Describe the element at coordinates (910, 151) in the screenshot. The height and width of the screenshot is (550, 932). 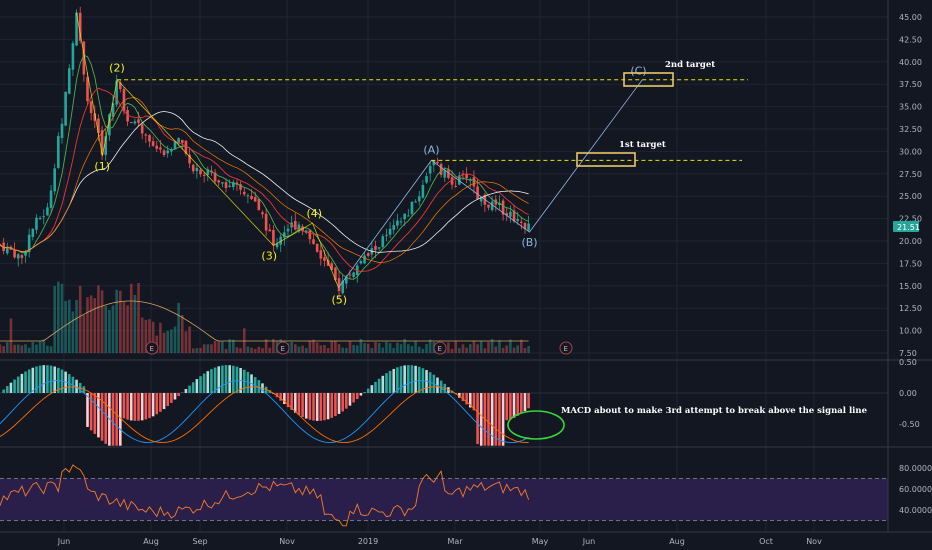
I see `price-tick-label: 30.00` at that location.